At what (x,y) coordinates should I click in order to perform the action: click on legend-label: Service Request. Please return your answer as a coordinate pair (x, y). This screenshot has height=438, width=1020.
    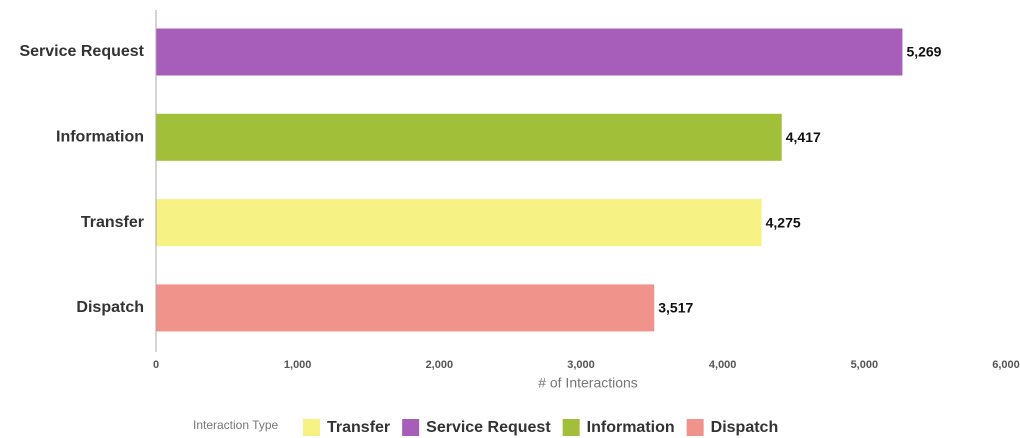
    Looking at the image, I should click on (488, 427).